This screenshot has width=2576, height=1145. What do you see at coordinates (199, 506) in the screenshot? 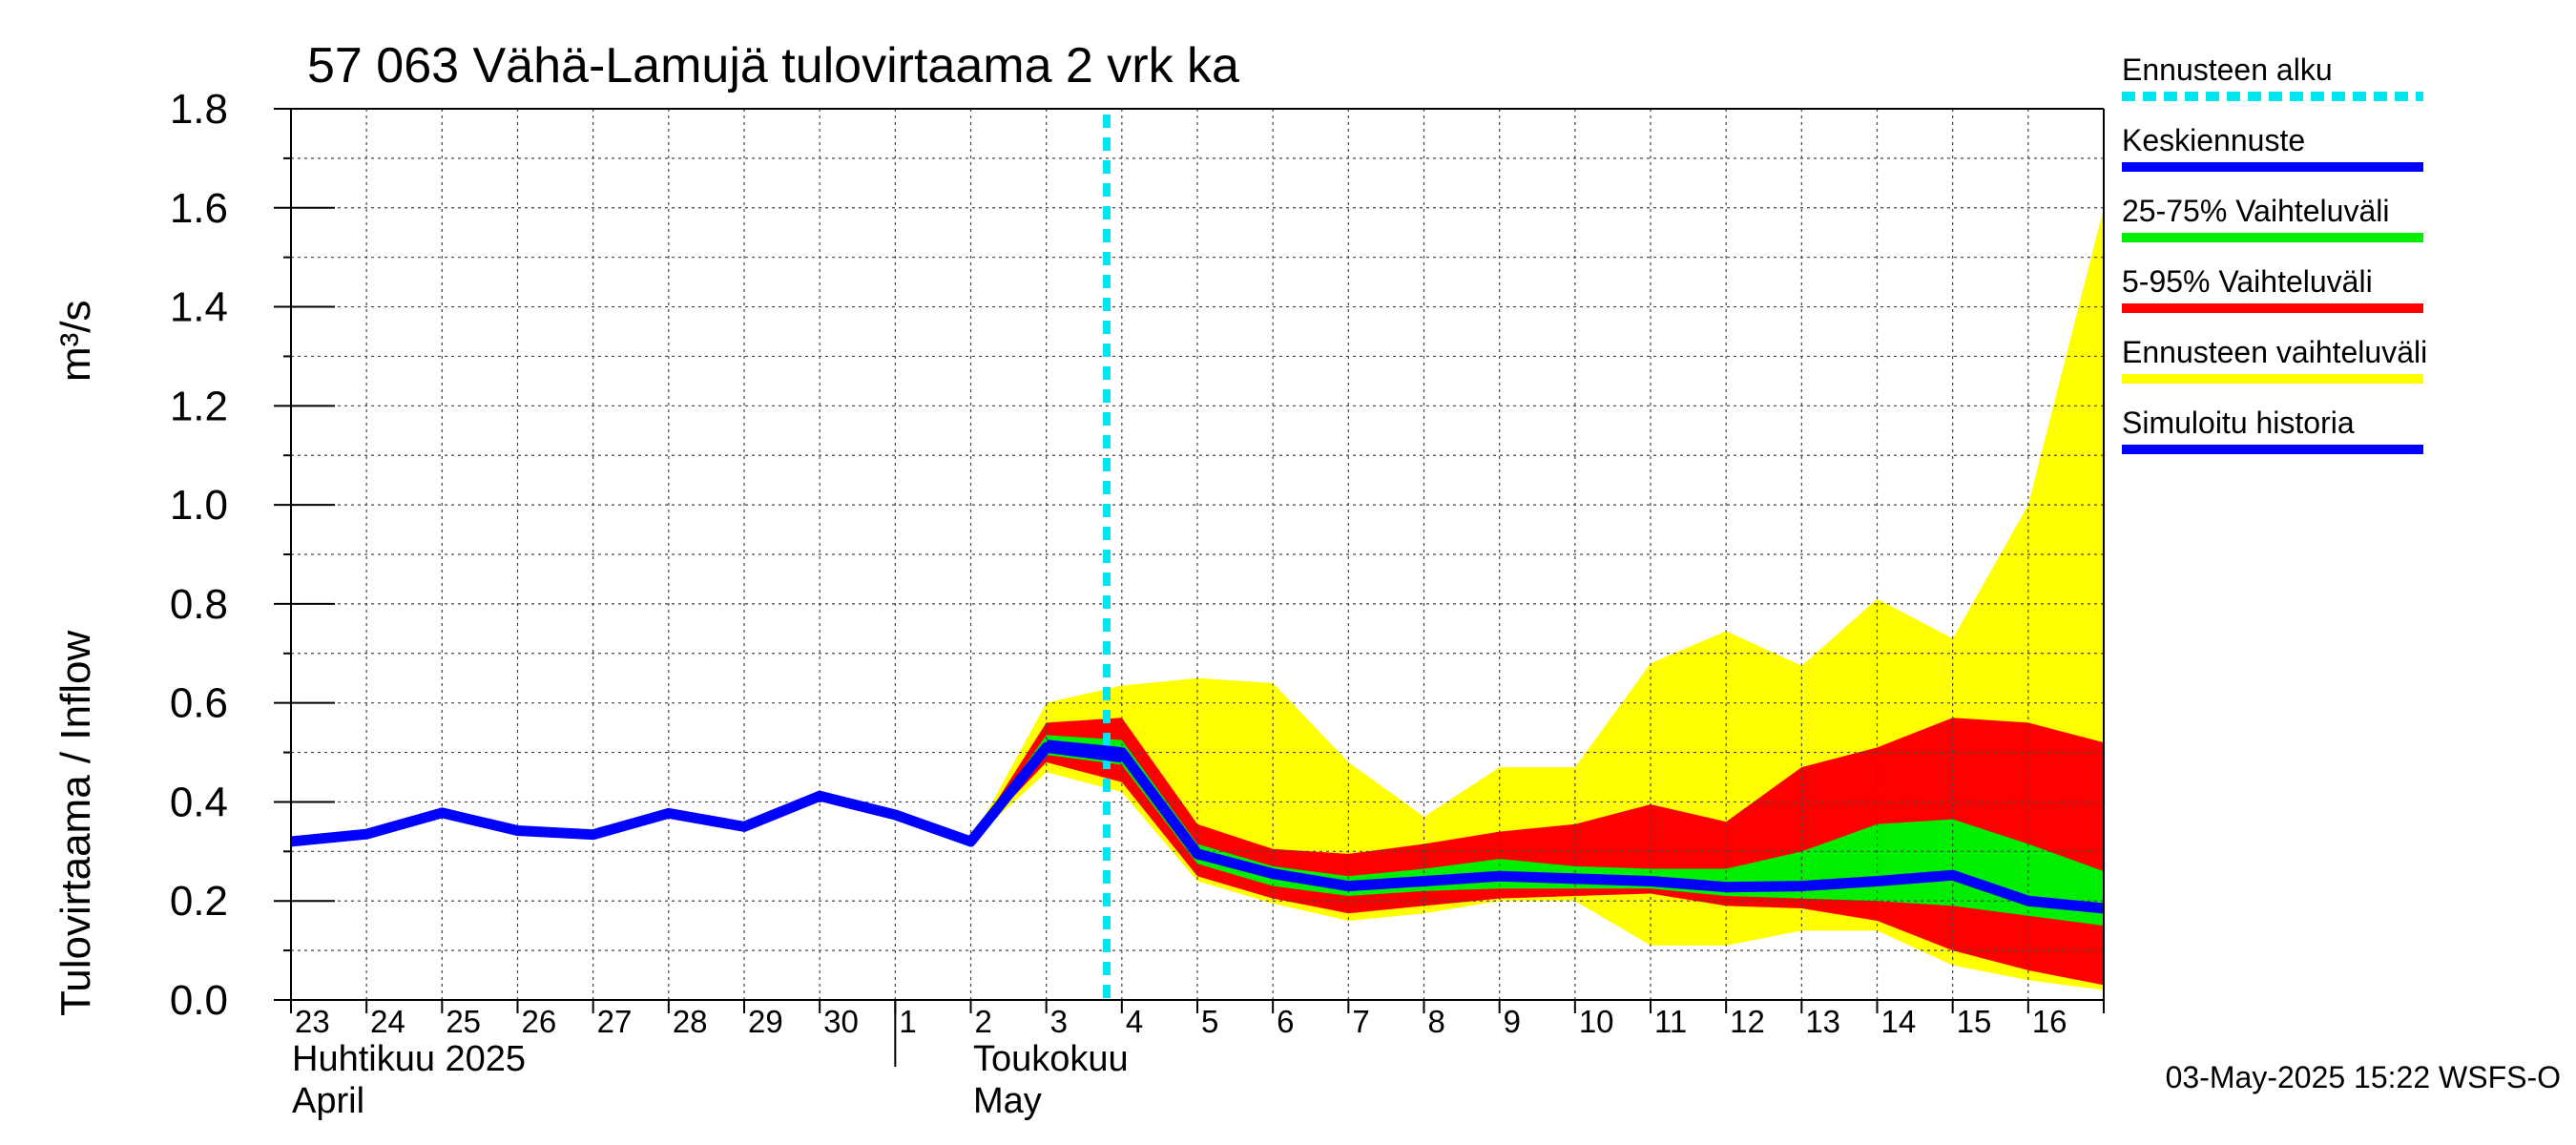
I see `y-tick-label: 1.0` at bounding box center [199, 506].